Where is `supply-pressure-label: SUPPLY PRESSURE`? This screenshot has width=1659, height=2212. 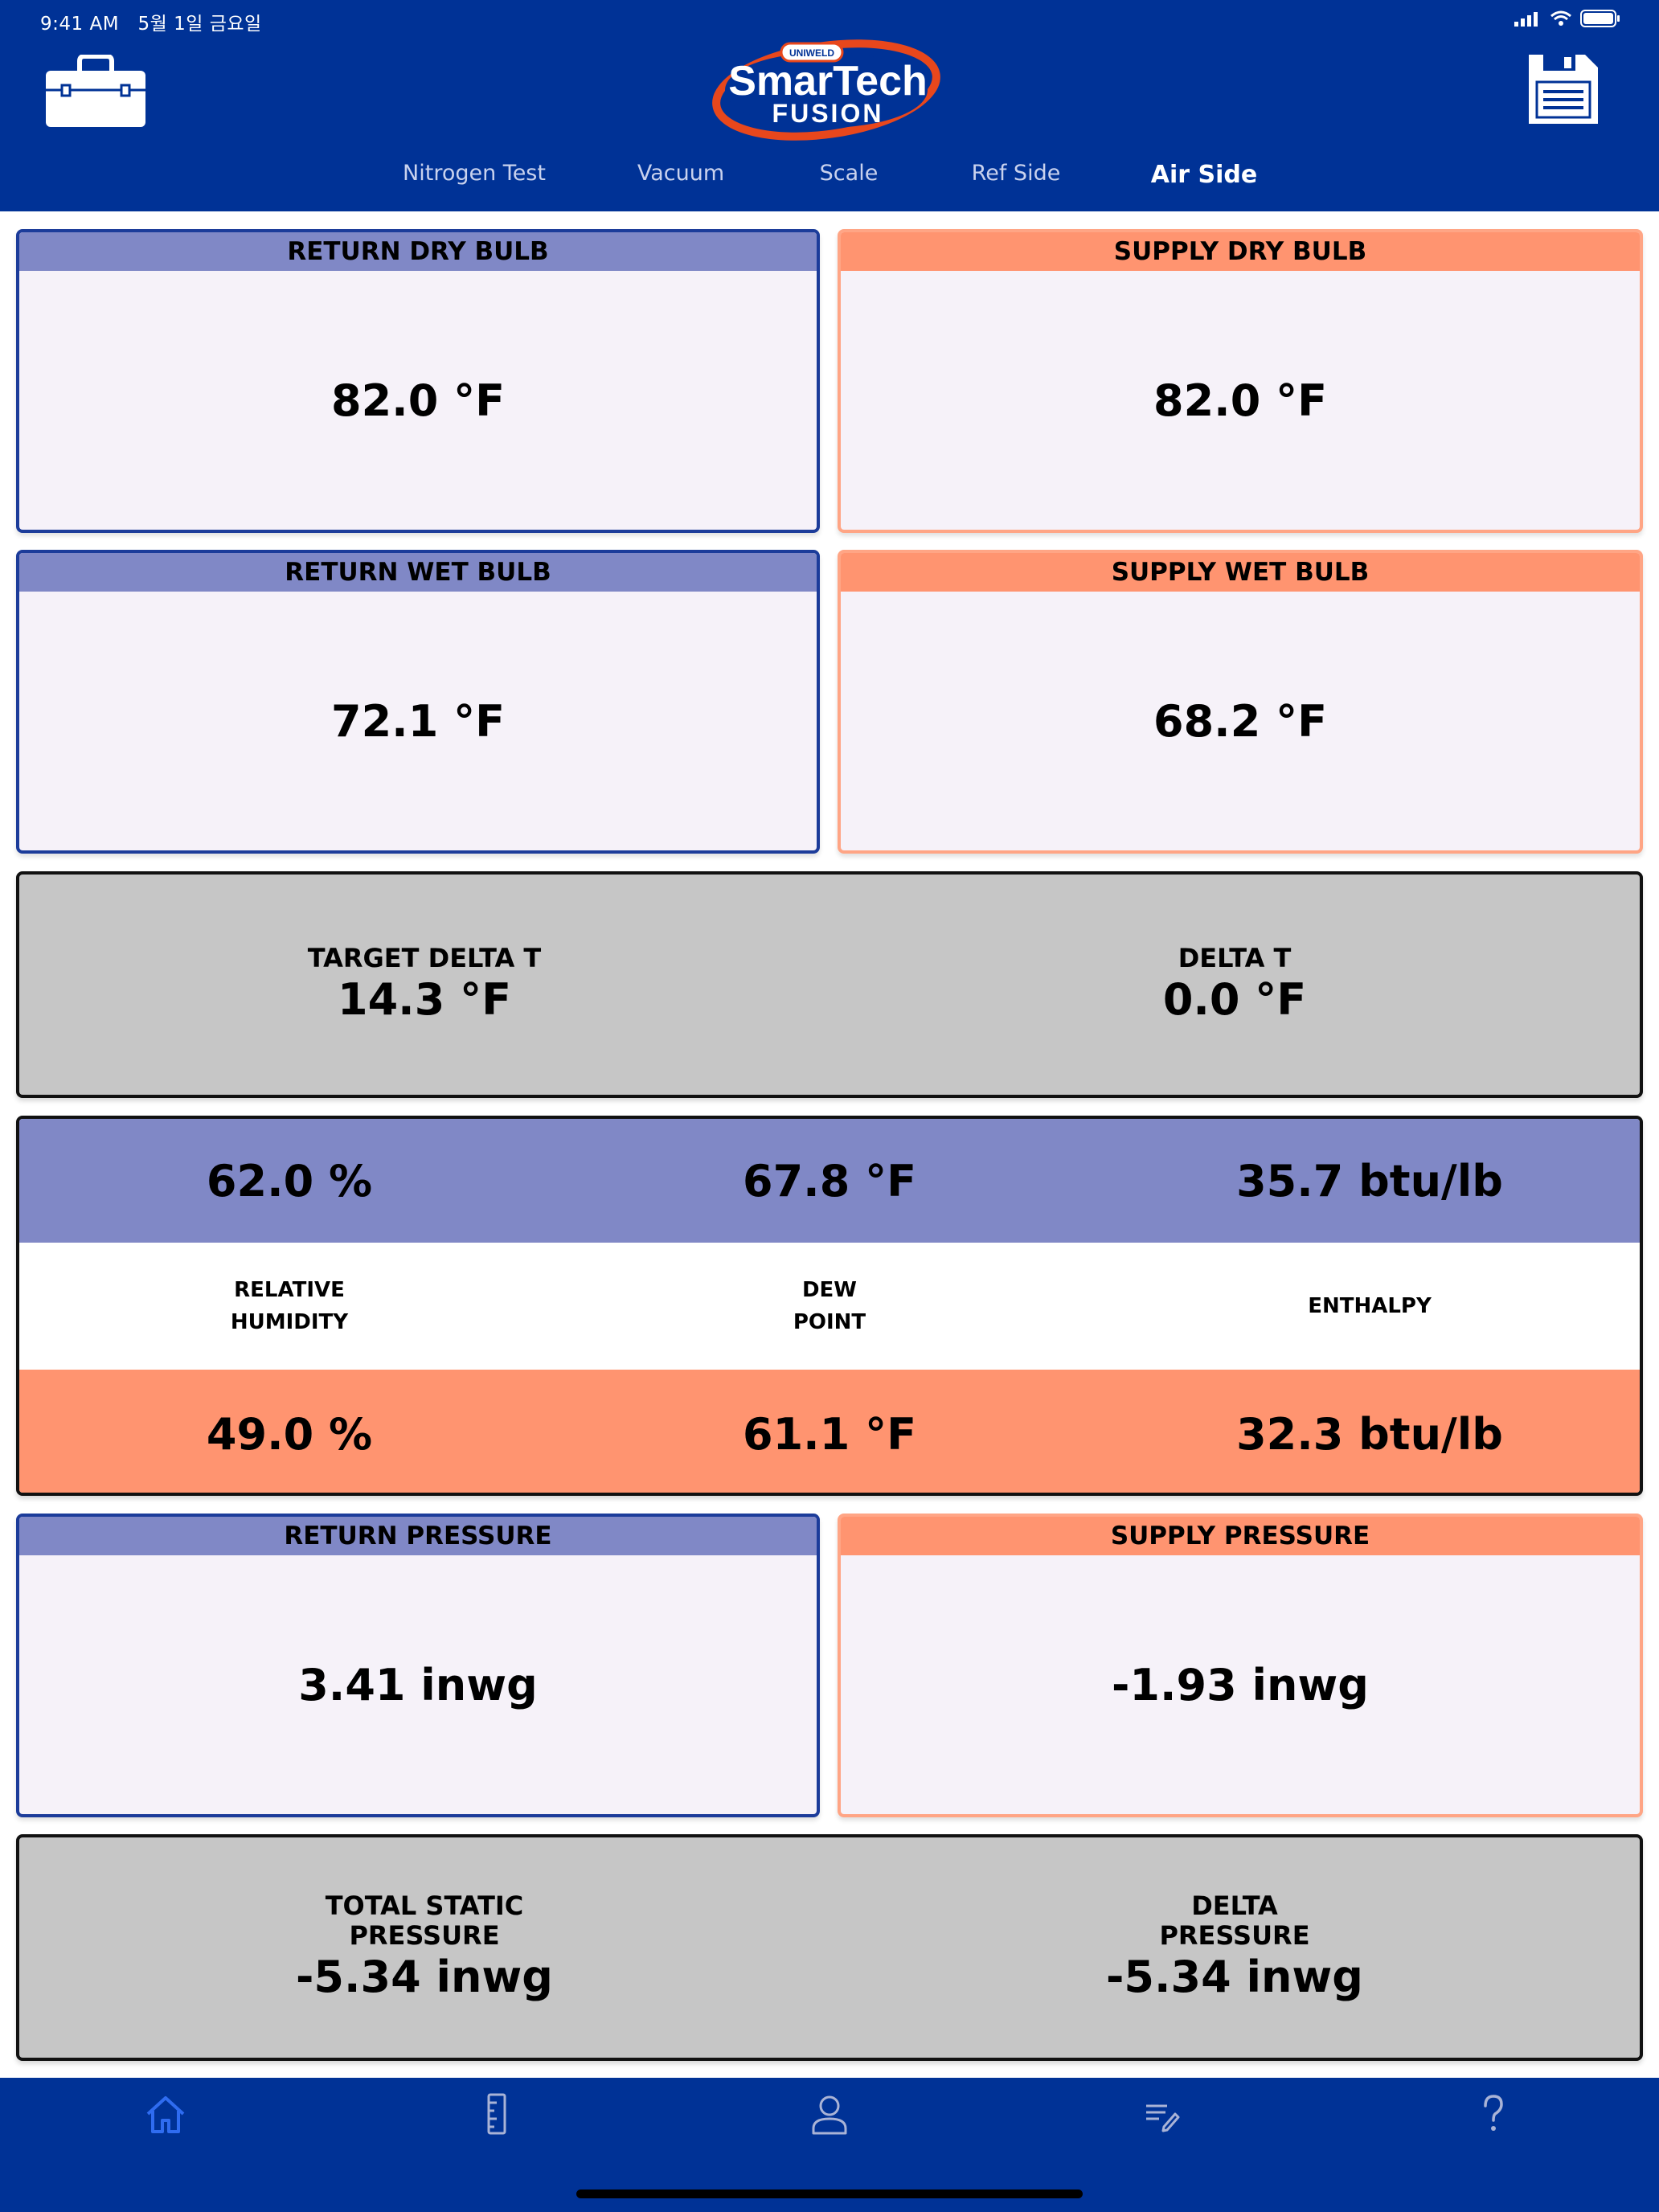 supply-pressure-label: SUPPLY PRESSURE is located at coordinates (1240, 1536).